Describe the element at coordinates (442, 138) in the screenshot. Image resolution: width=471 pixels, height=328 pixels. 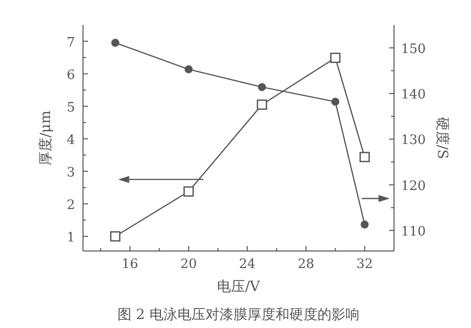
I see `y2-axis-title: 硬度/S` at that location.